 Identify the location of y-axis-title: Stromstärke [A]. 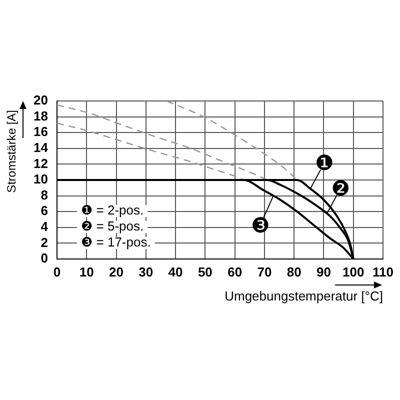
(11, 151).